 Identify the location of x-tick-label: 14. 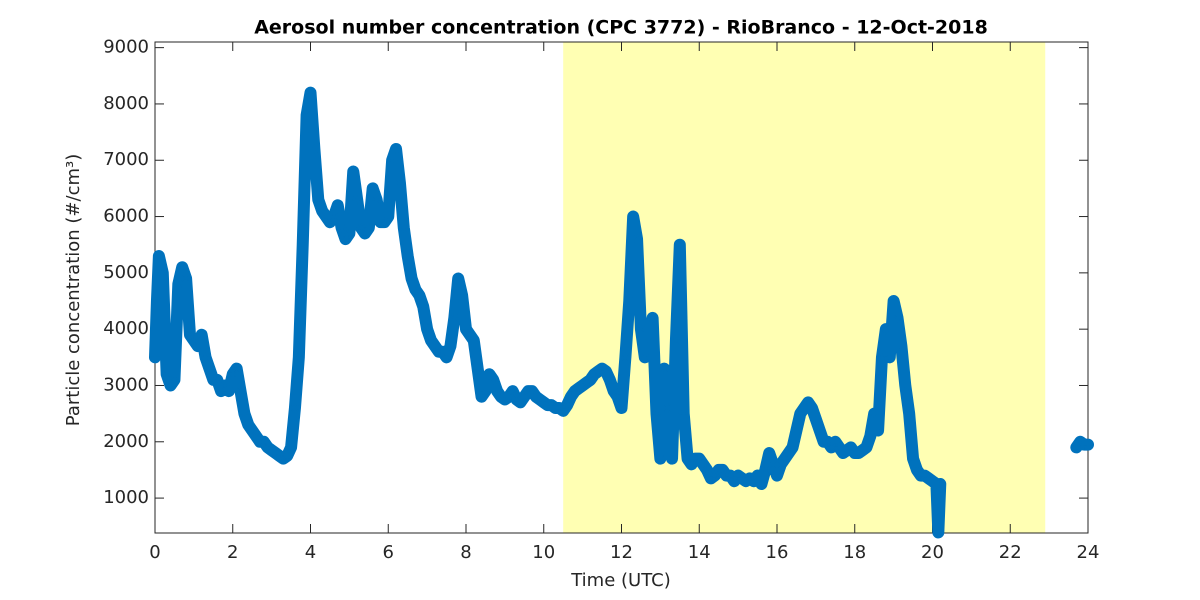
(699, 552).